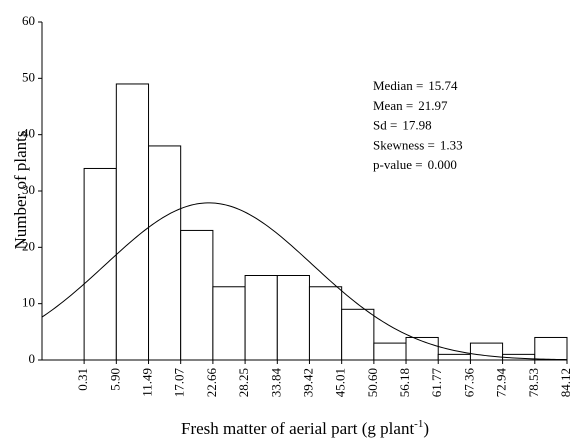  Describe the element at coordinates (275, 383) in the screenshot. I see `x-tick-label: 33.84` at that location.